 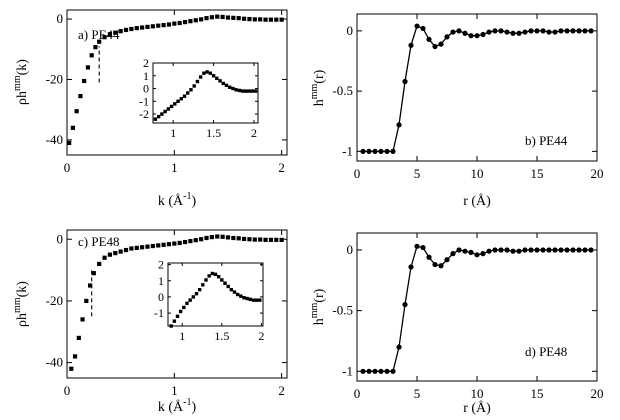 I want to click on panel-a-label: a) PE44, so click(x=99, y=34).